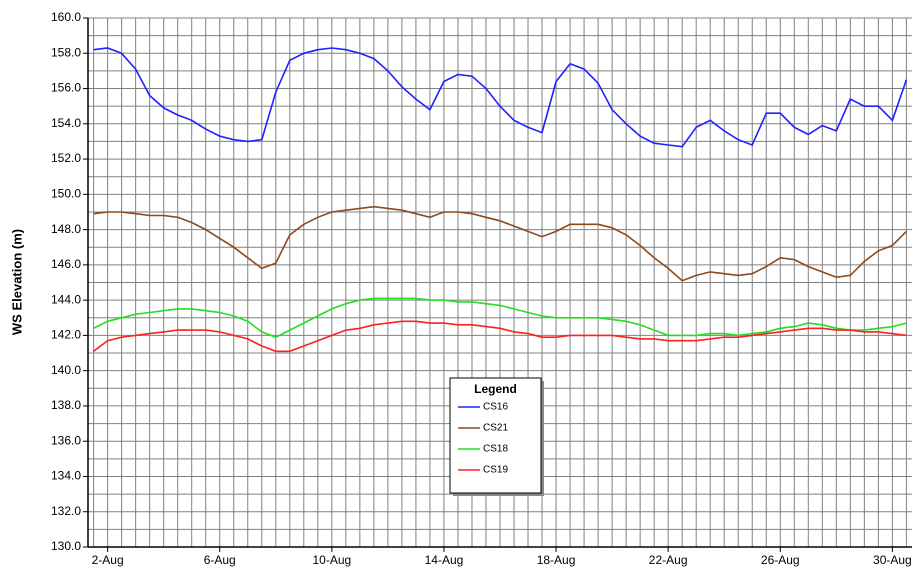 The width and height of the screenshot is (914, 570). What do you see at coordinates (66, 229) in the screenshot?
I see `y-tick-label: 148.0` at bounding box center [66, 229].